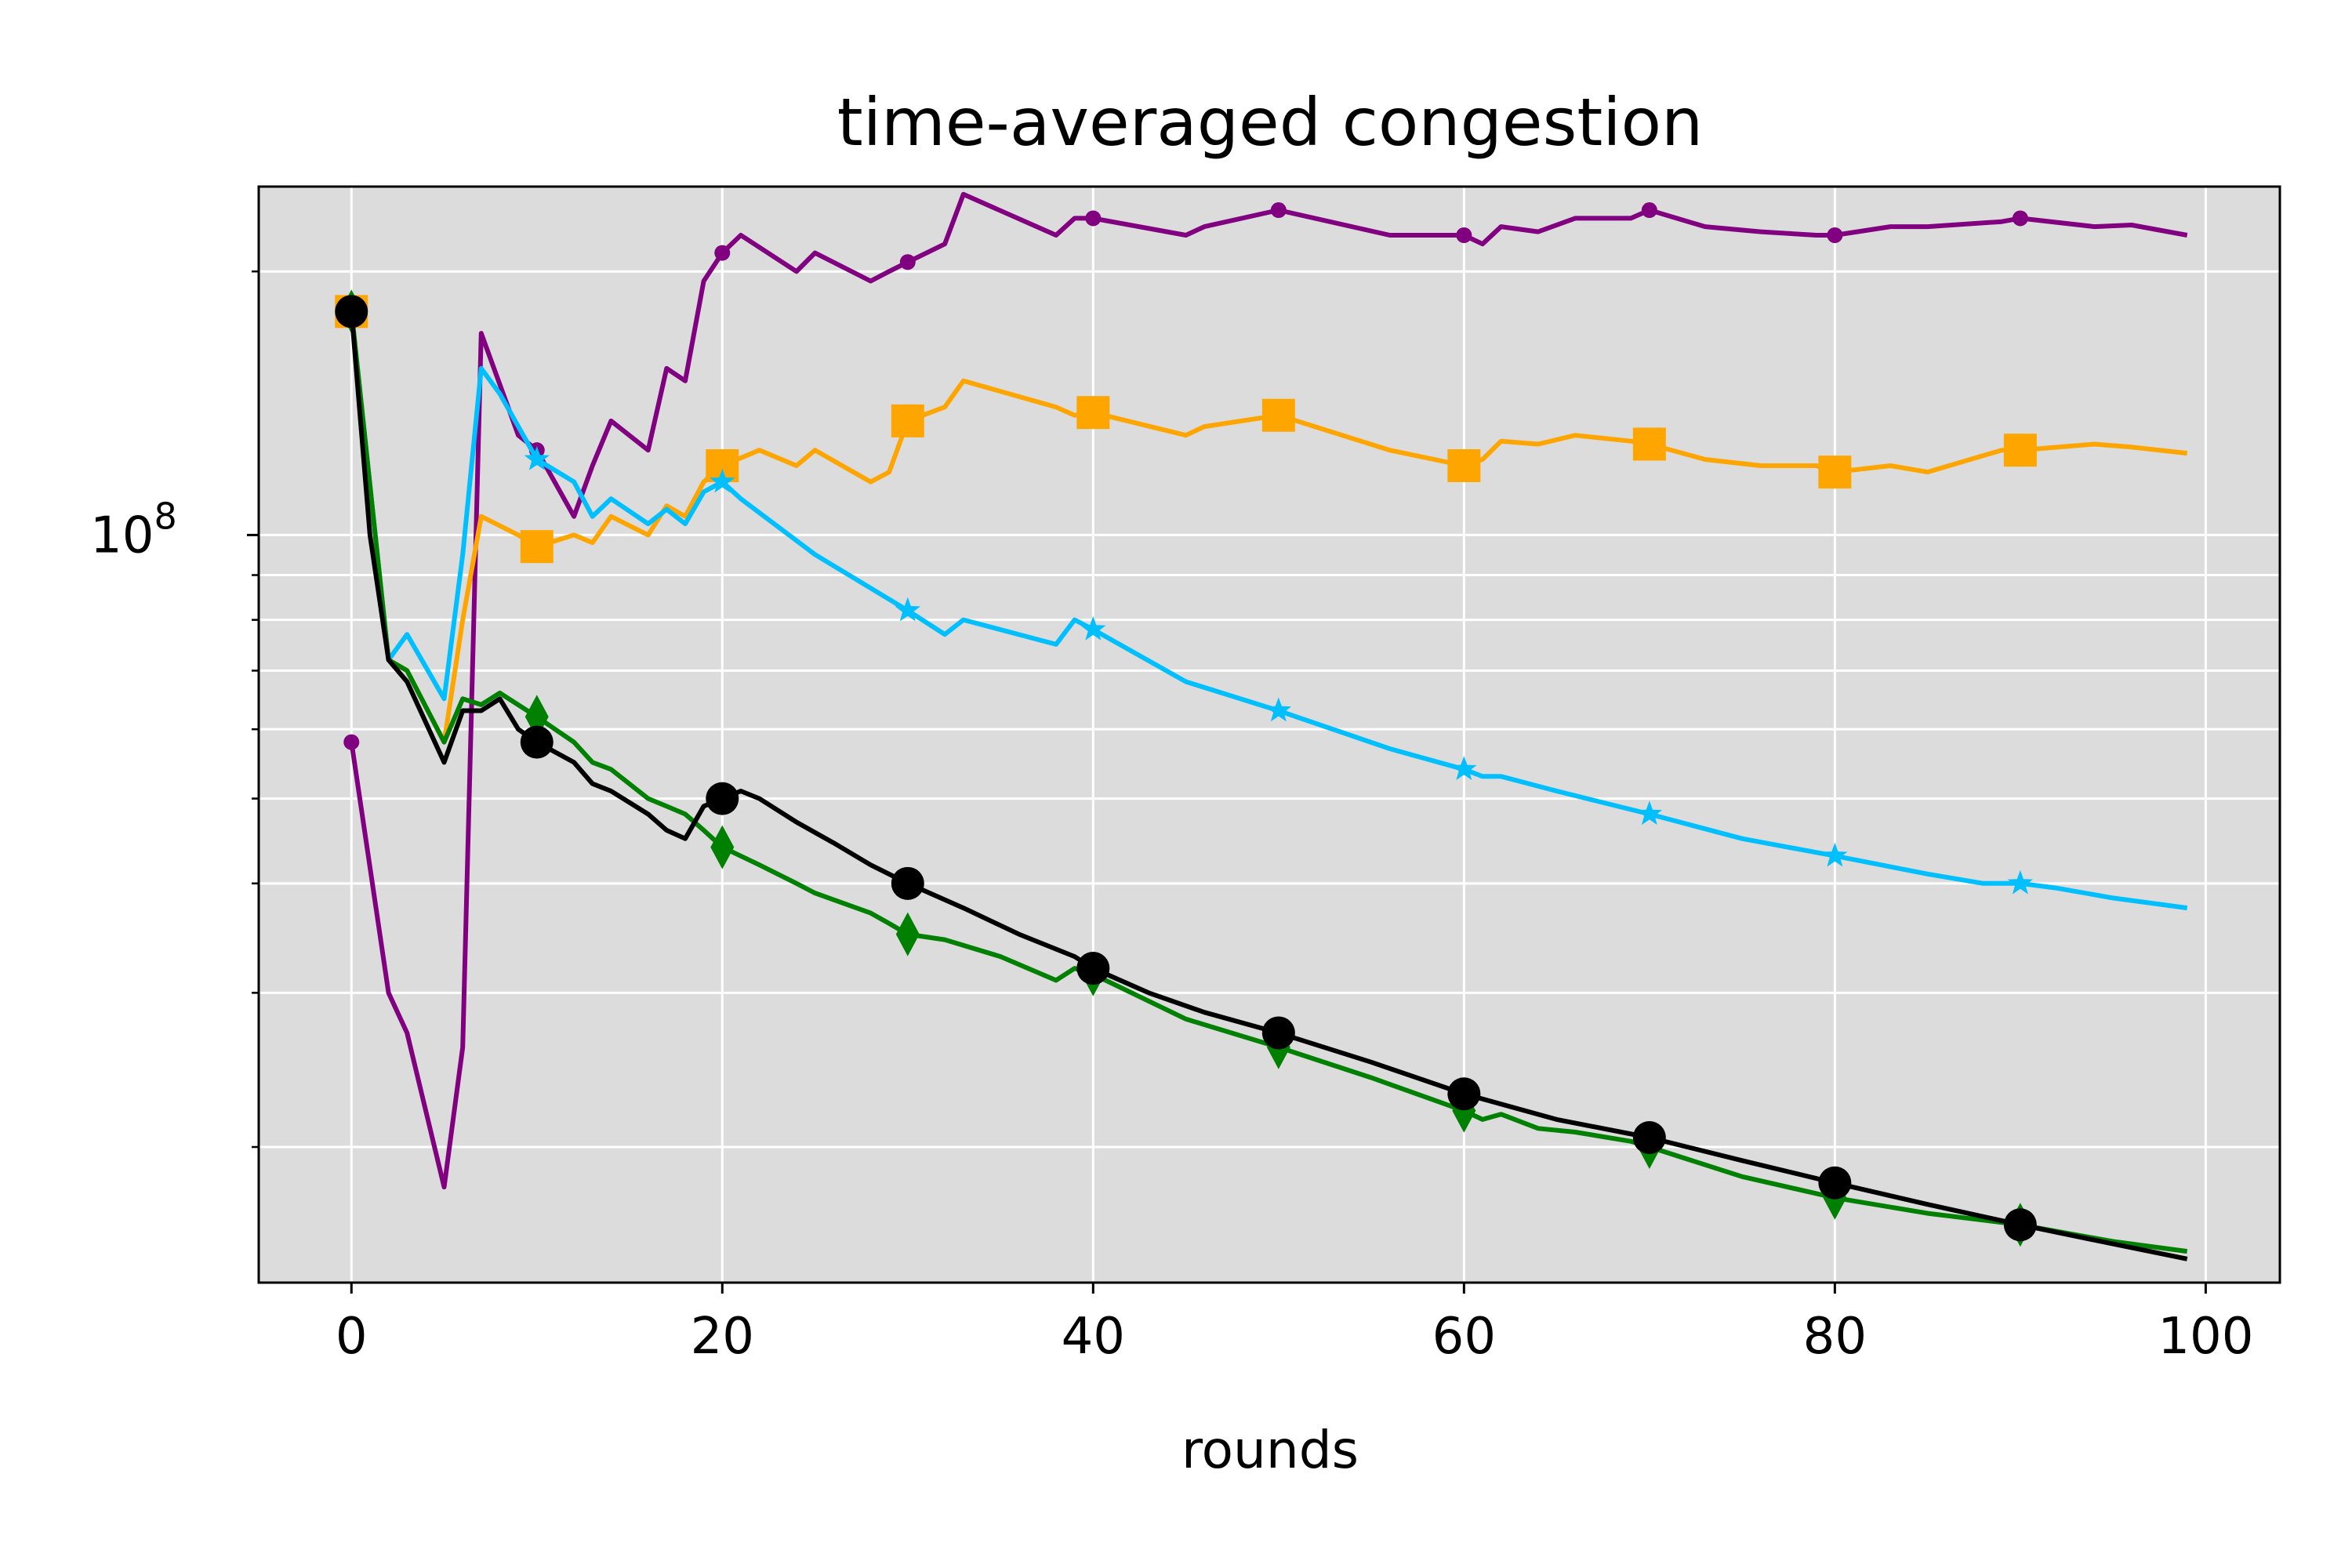  Describe the element at coordinates (122, 535) in the screenshot. I see `y-tick-label-base: 10` at that location.